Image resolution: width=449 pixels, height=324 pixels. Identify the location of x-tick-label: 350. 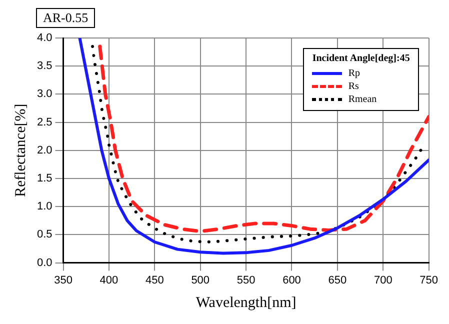
(63, 280).